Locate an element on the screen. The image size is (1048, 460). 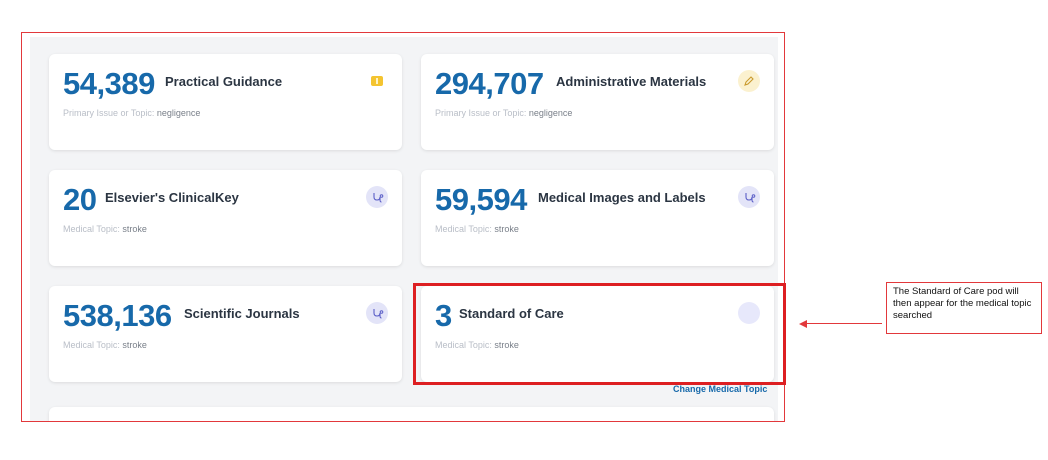
annotation-highlight-box is located at coordinates (599, 334).